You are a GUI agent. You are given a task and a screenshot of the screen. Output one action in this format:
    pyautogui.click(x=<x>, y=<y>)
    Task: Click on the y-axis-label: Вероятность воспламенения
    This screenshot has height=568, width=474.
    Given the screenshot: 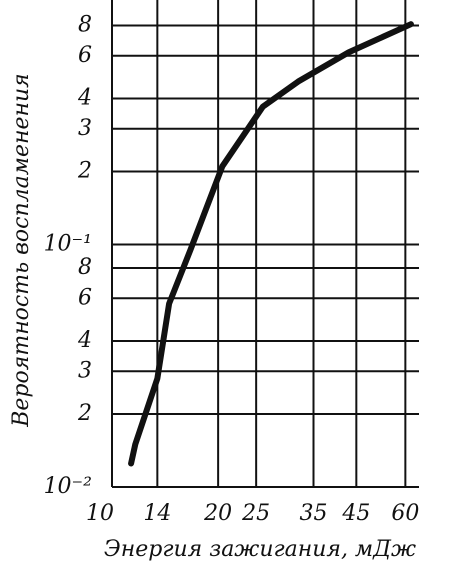 What is the action you would take?
    pyautogui.click(x=21, y=250)
    